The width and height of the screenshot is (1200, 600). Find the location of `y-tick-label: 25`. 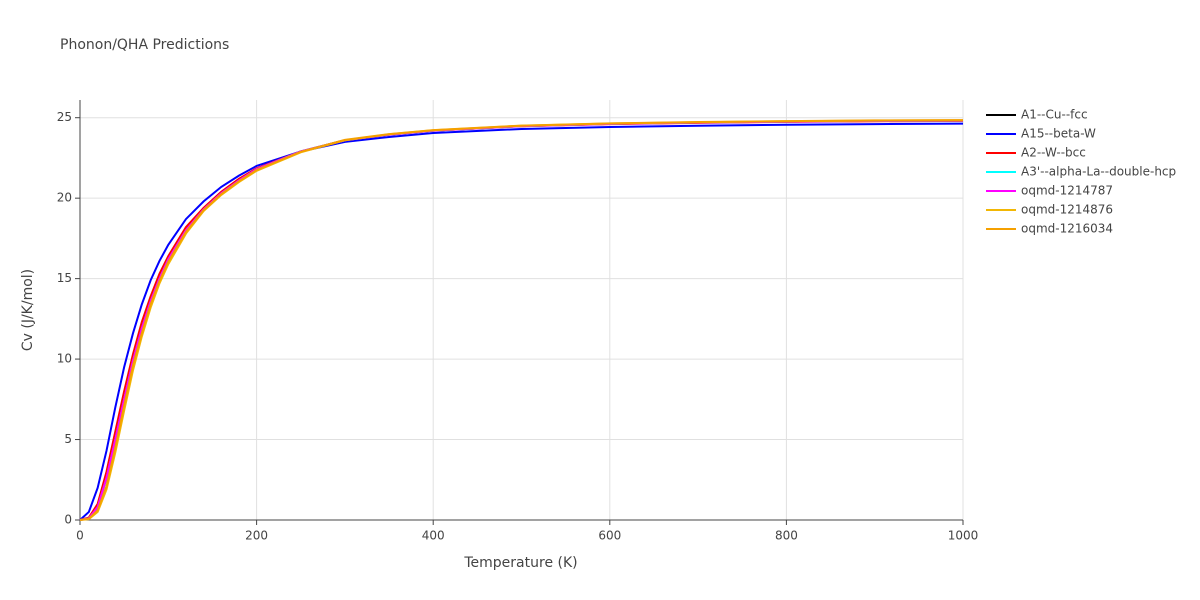

y-tick-label: 25 is located at coordinates (64, 117).